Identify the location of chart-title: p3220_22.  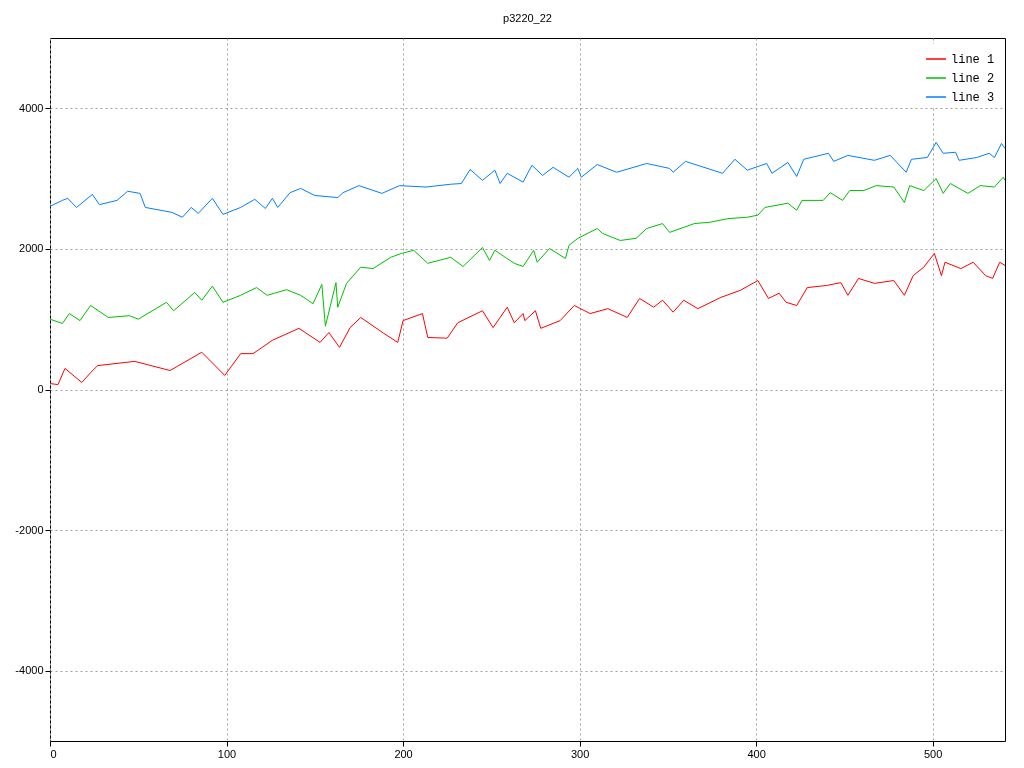
(527, 18).